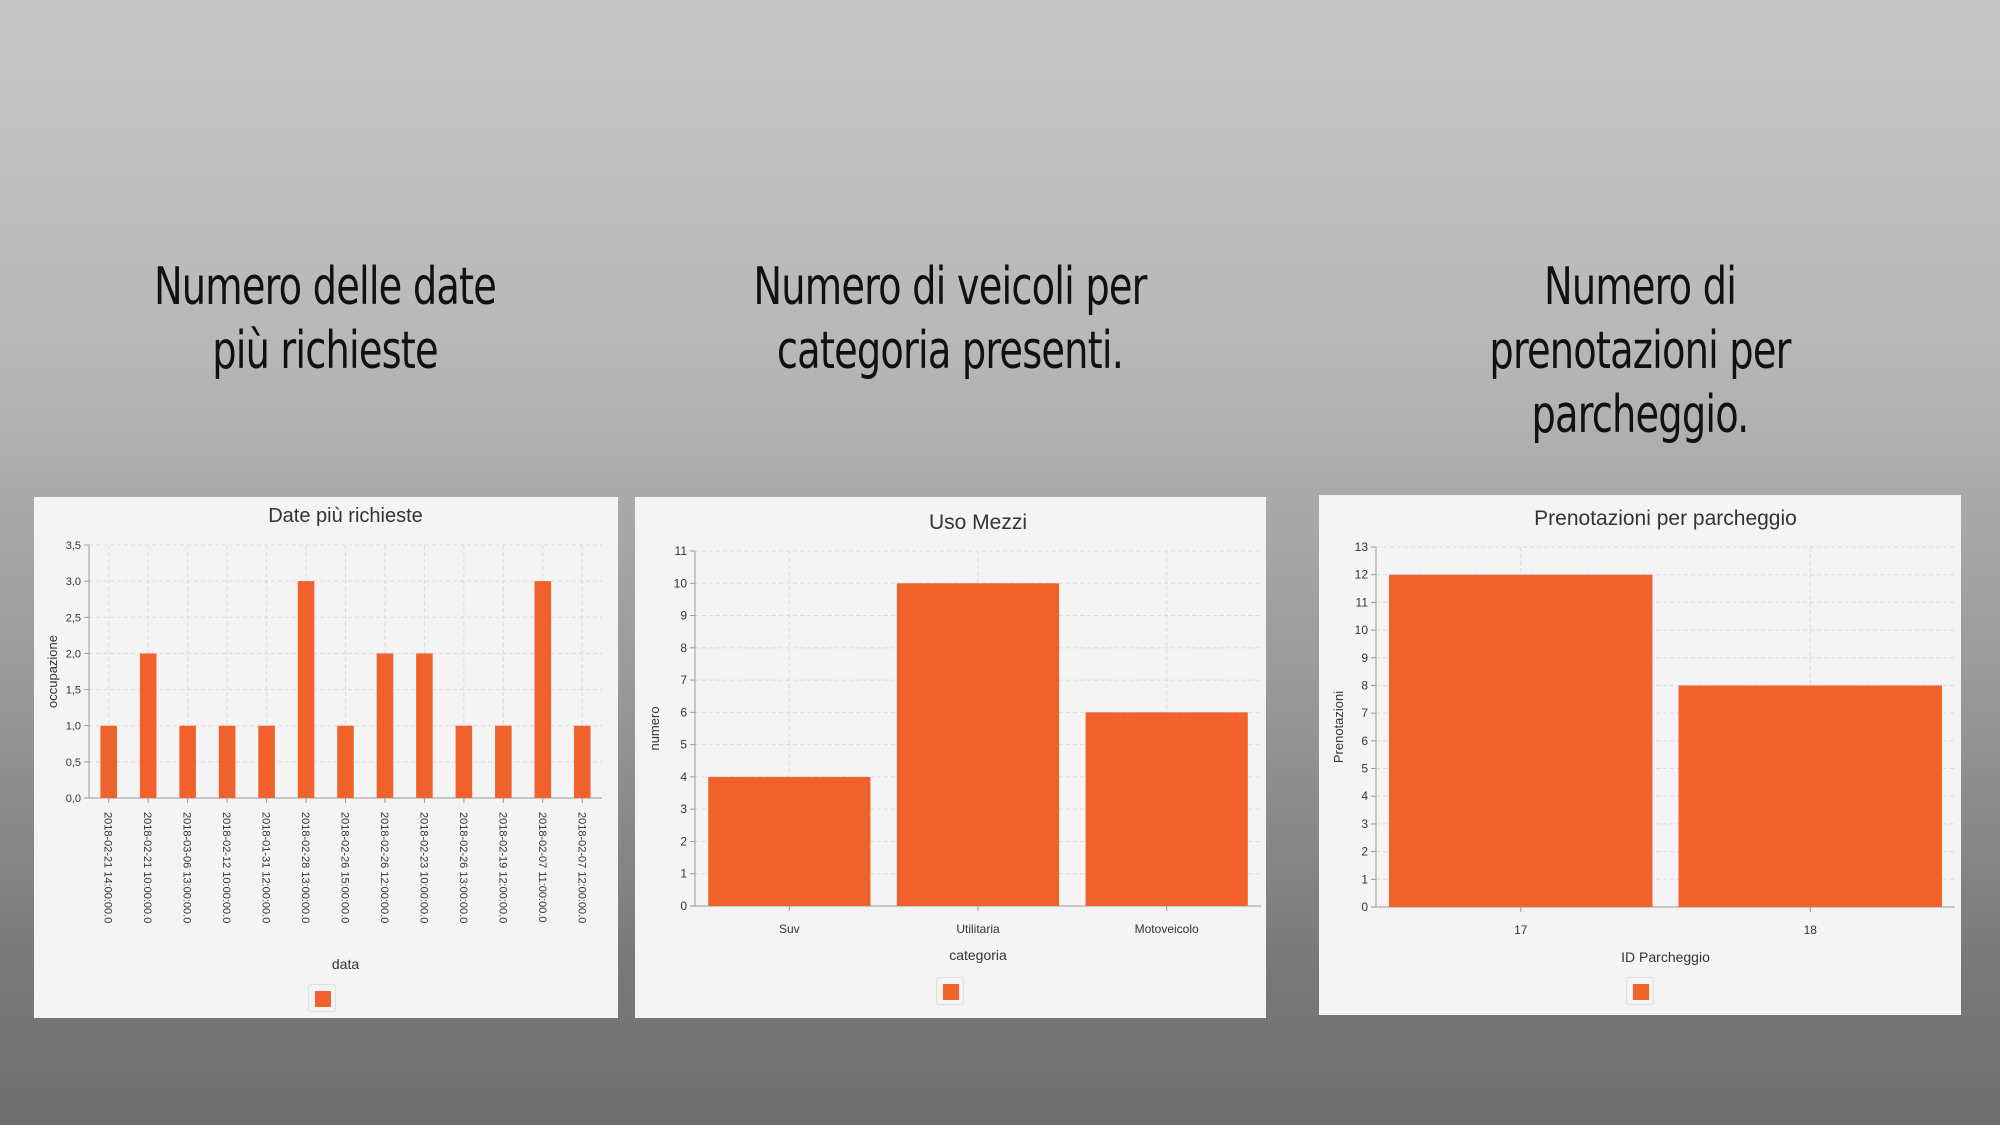  I want to click on slide-title-1-text: Numero delle date più richieste, so click(325, 319).